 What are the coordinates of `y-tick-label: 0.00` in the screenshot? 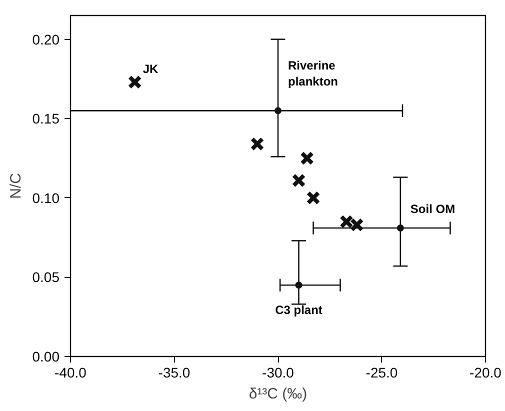 It's located at (46, 356).